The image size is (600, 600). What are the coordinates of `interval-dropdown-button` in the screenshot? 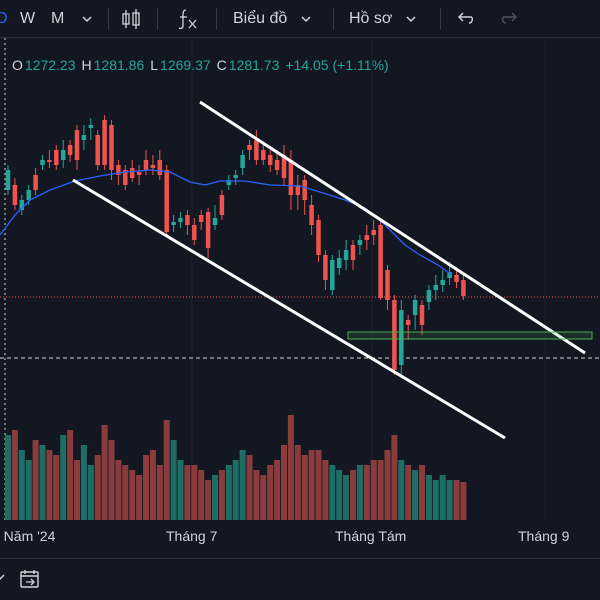 It's located at (87, 19).